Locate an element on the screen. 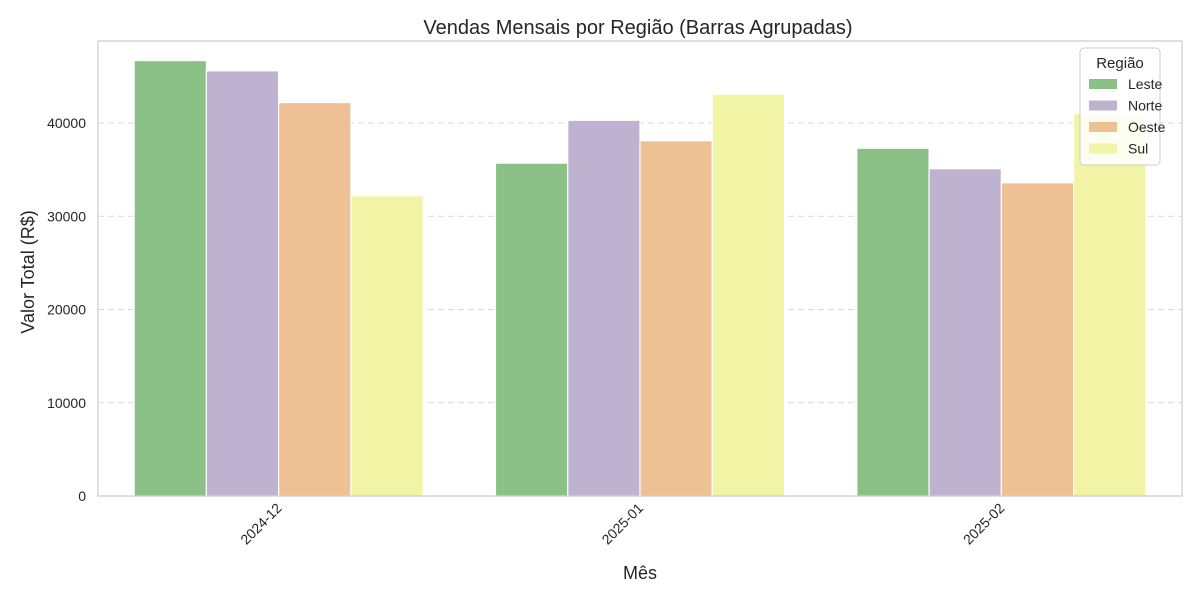  legend-swatch-oeste is located at coordinates (1103, 127).